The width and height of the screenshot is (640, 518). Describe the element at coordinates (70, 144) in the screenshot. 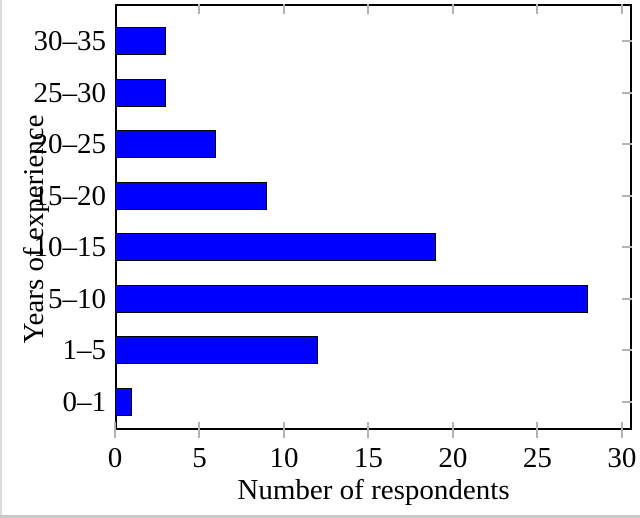

I see `y-tick-label-20-25: 20–25` at that location.